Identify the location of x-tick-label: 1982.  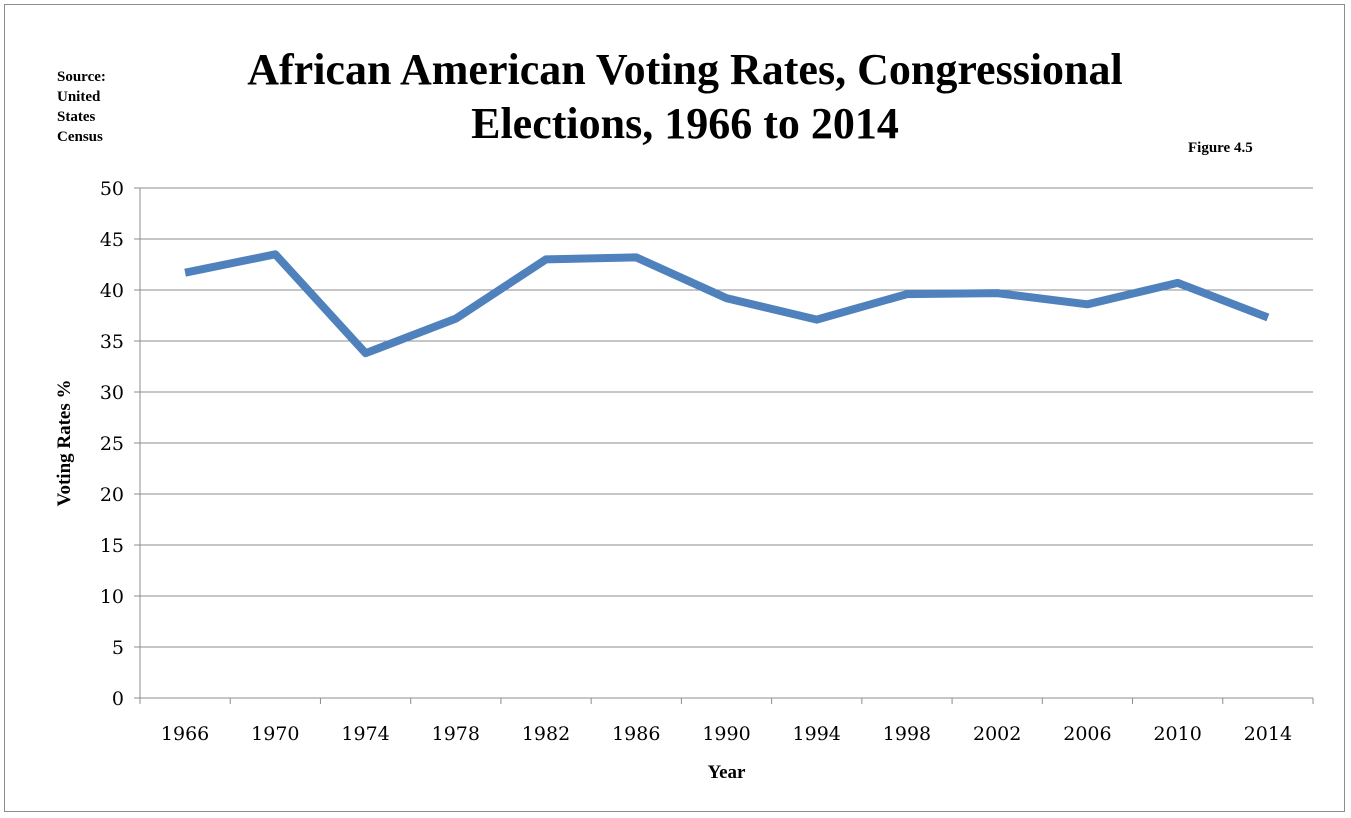
(546, 734).